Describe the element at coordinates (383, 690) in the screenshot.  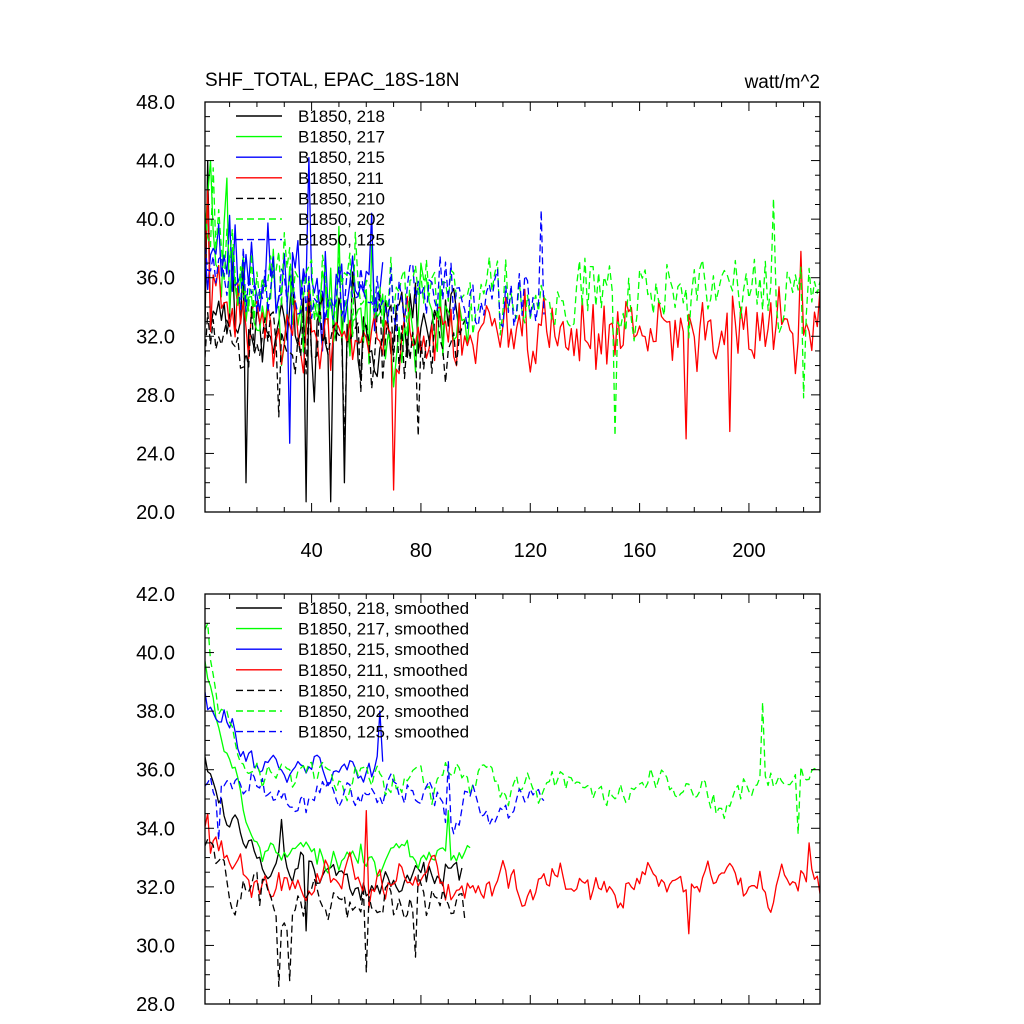
I see `legend-label: B1850, 210, smoothed` at that location.